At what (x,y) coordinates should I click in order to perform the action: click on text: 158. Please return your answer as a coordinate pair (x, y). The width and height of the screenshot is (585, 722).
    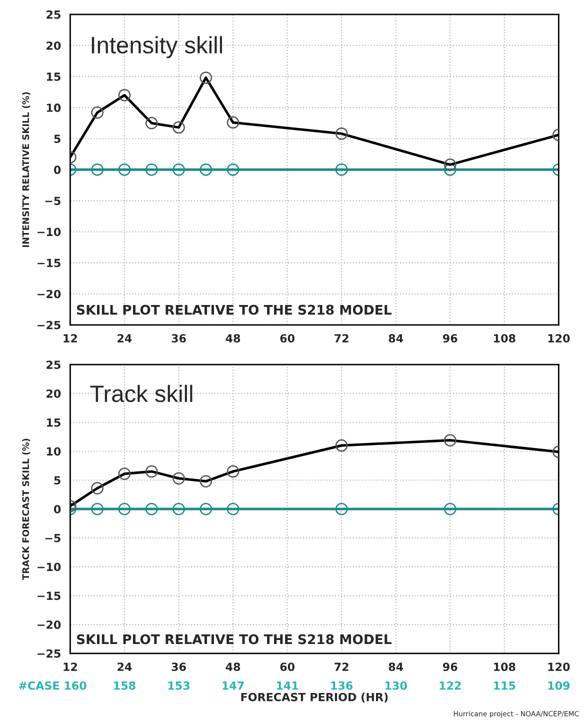
    Looking at the image, I should click on (125, 685).